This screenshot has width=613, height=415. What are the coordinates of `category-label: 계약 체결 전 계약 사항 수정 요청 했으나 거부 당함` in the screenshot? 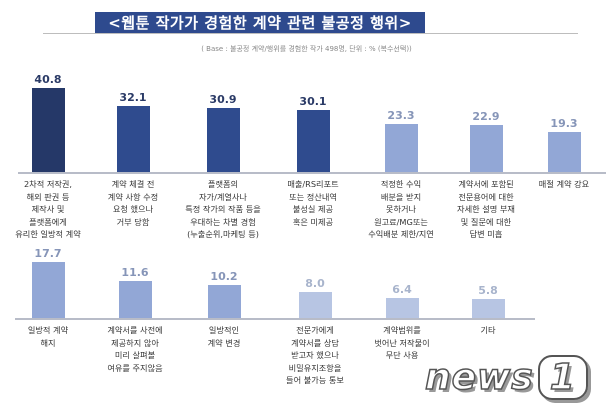 It's located at (133, 203).